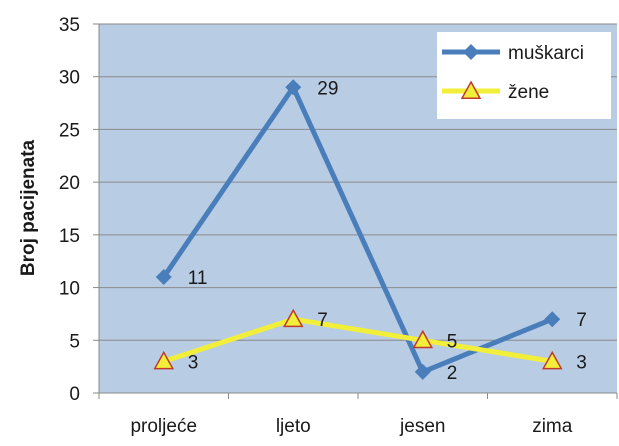 The height and width of the screenshot is (446, 619). What do you see at coordinates (452, 373) in the screenshot?
I see `data-label: 2` at bounding box center [452, 373].